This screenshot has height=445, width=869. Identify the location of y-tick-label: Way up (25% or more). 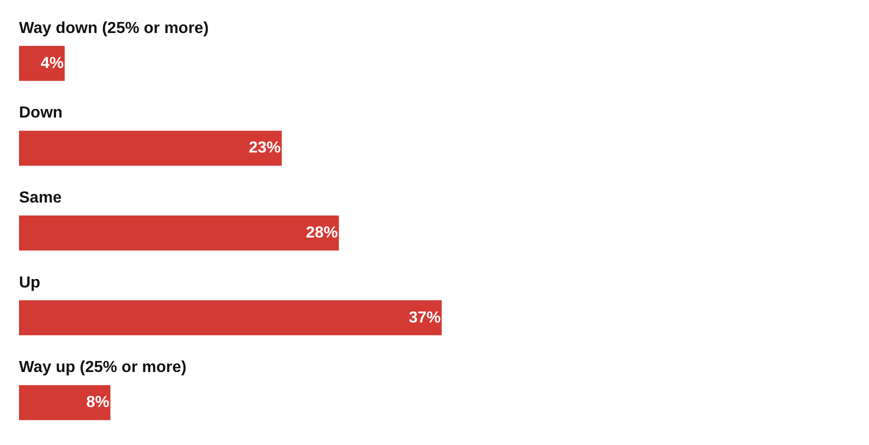
(102, 367).